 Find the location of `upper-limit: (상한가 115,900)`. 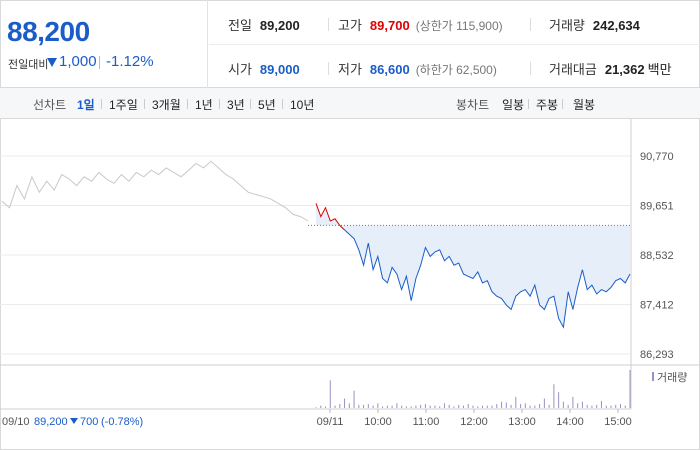

upper-limit: (상한가 115,900) is located at coordinates (459, 26).